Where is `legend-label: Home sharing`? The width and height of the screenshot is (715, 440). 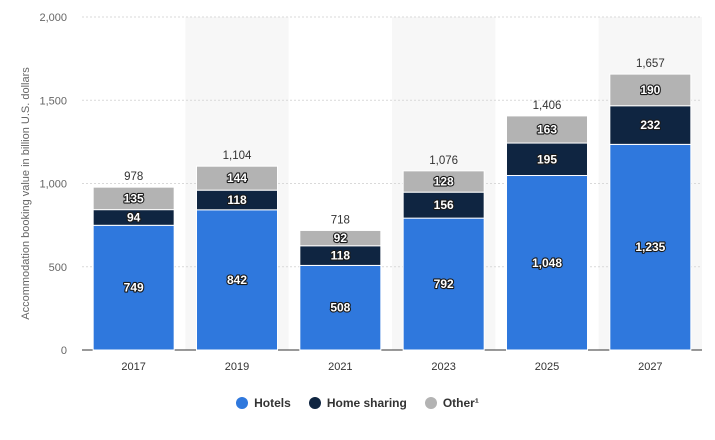
legend-label: Home sharing is located at coordinates (366, 403).